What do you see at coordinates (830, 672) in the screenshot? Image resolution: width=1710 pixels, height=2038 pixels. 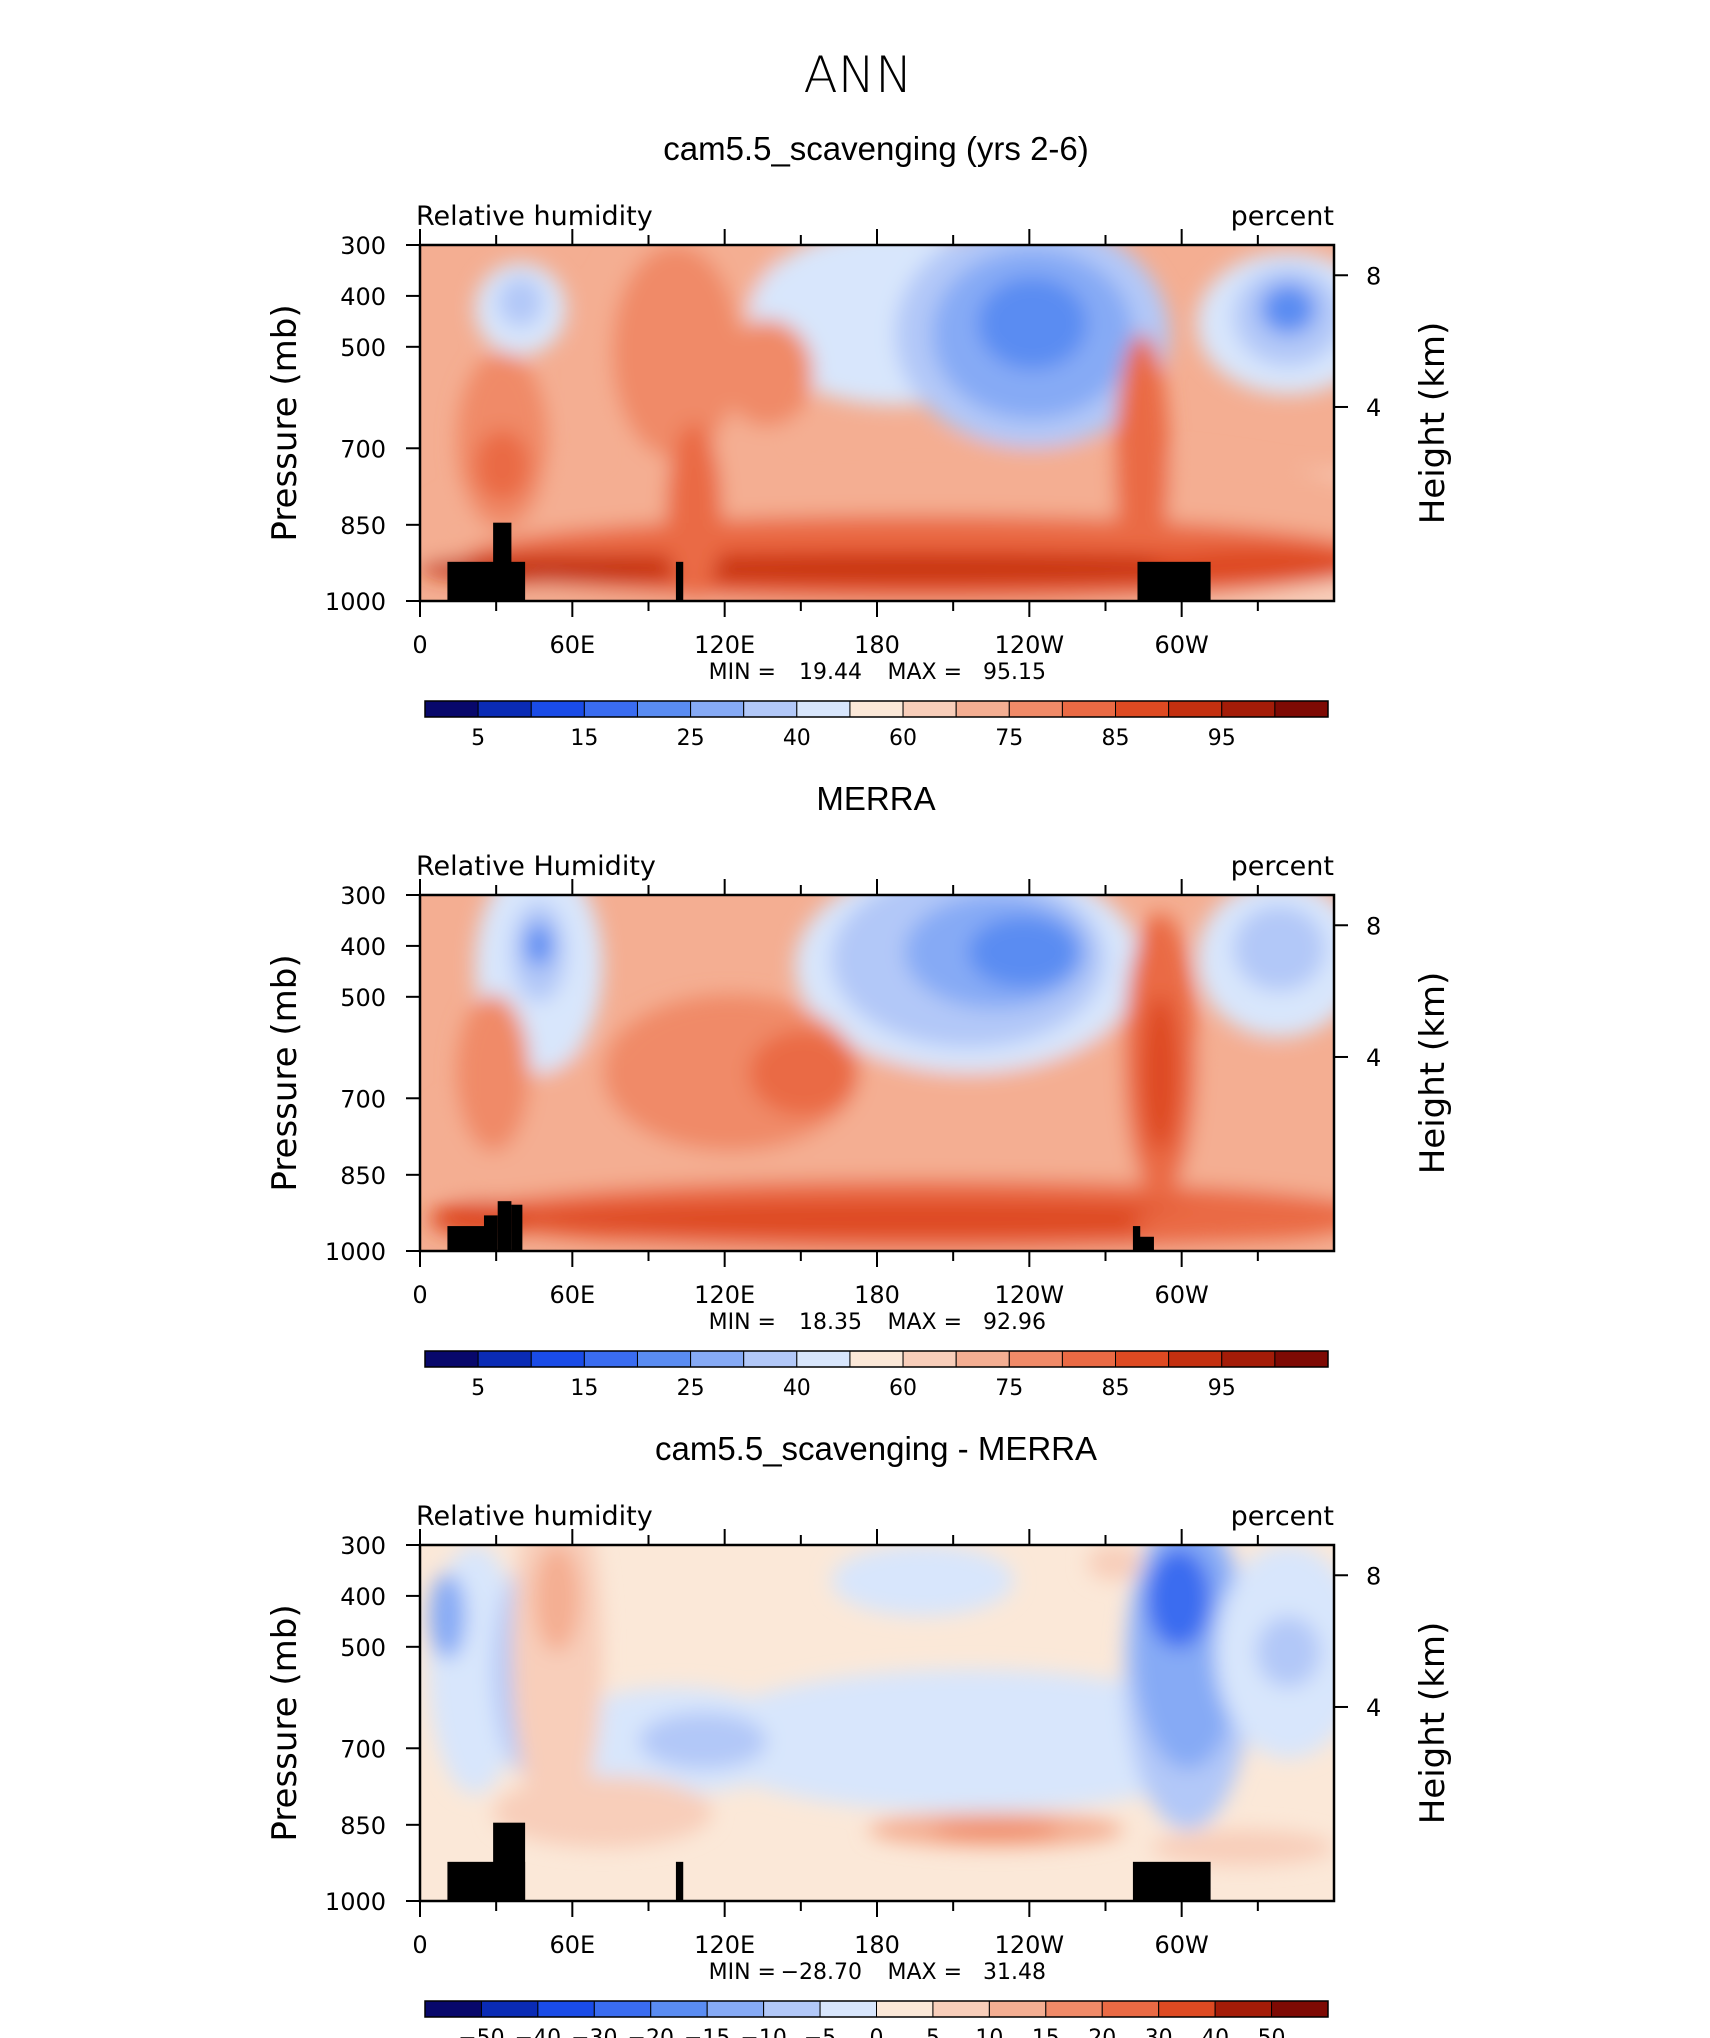 I see `min-value: 19.44` at bounding box center [830, 672].